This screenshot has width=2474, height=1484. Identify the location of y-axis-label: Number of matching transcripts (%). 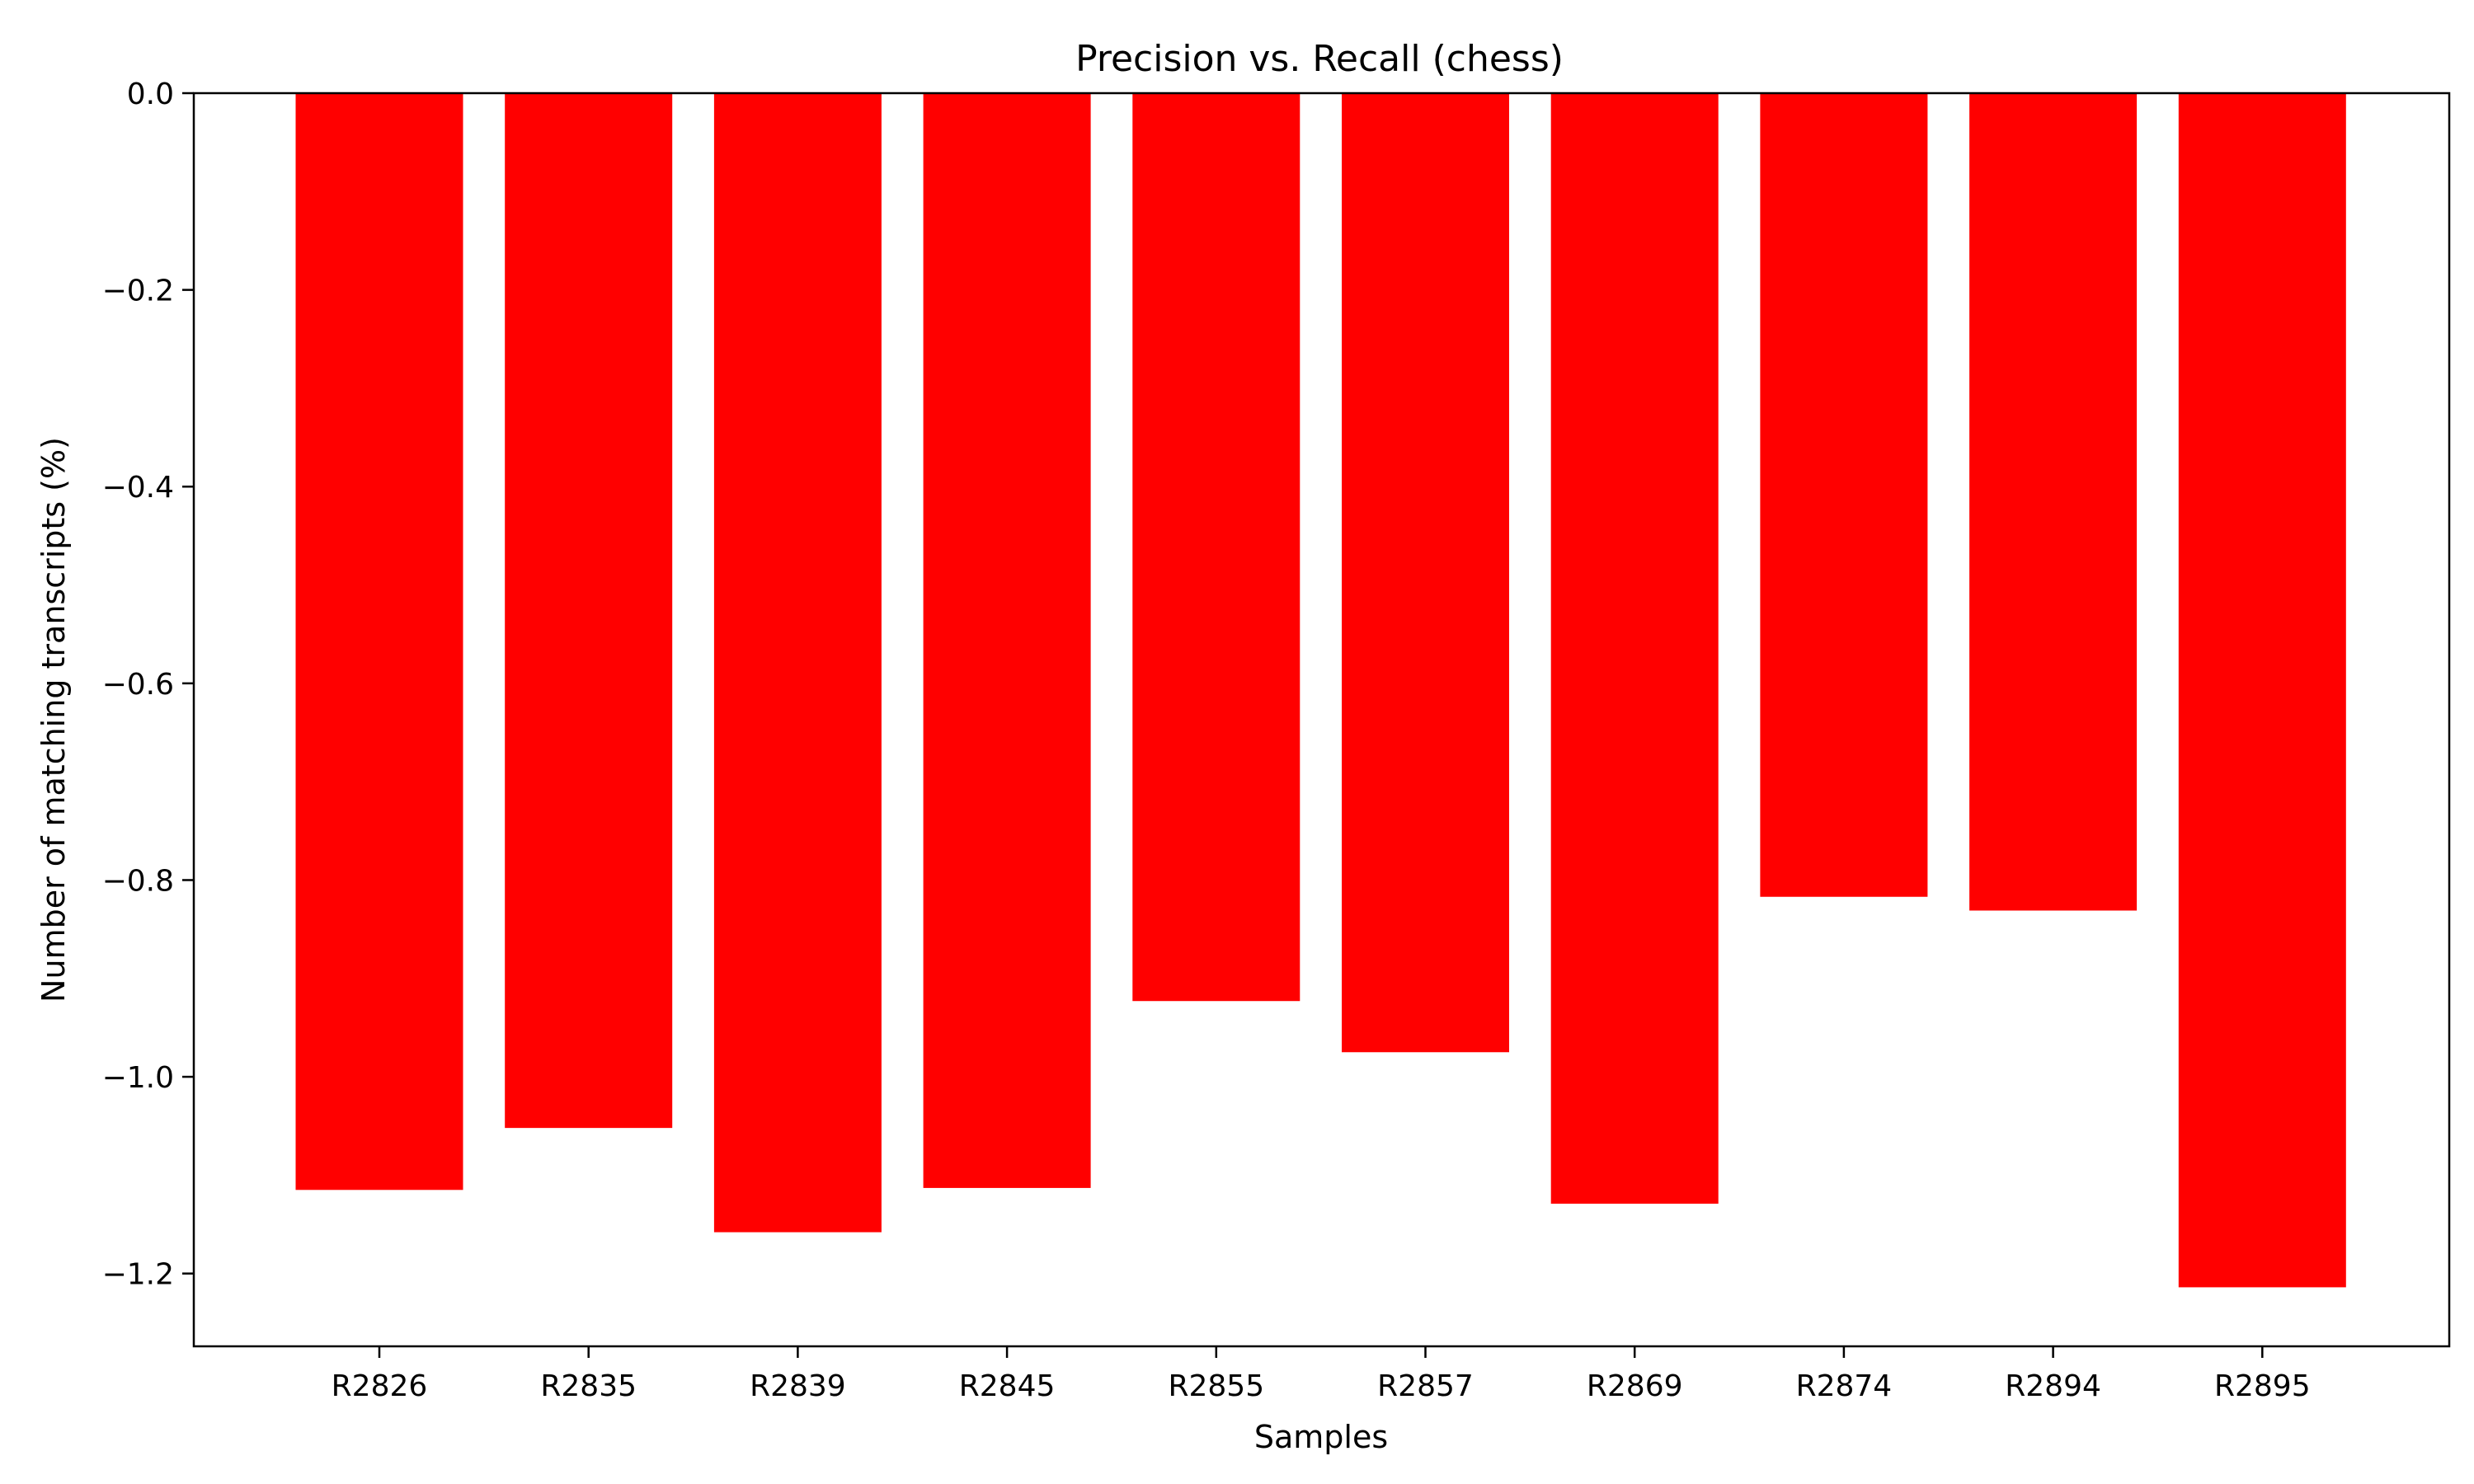
(53, 720).